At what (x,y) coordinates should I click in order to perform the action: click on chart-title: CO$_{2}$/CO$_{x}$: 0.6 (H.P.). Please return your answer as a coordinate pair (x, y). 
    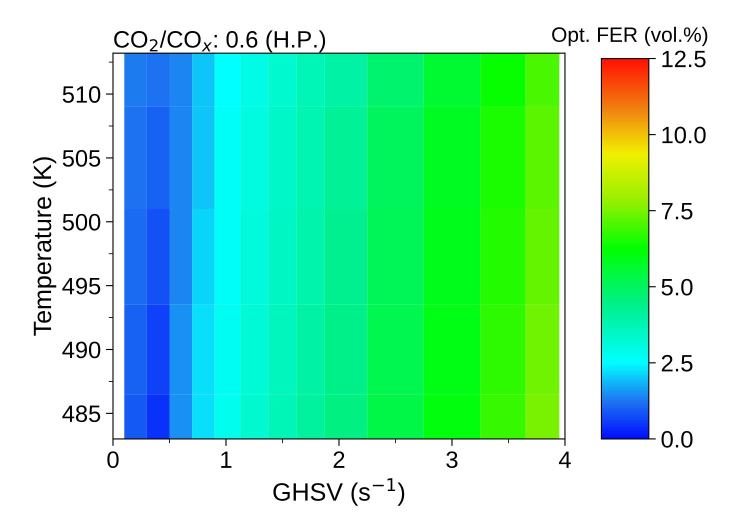
    Looking at the image, I should click on (220, 41).